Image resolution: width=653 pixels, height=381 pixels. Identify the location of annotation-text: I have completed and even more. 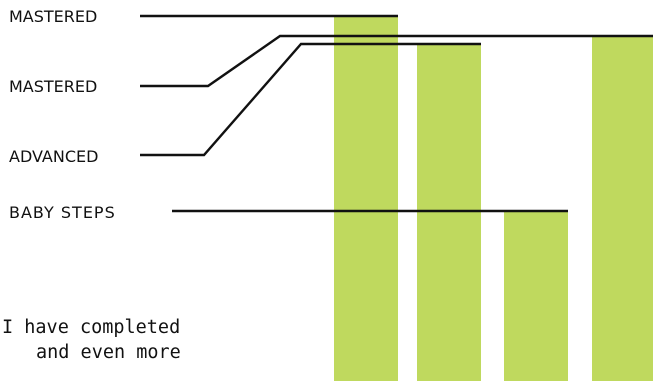
(91, 340).